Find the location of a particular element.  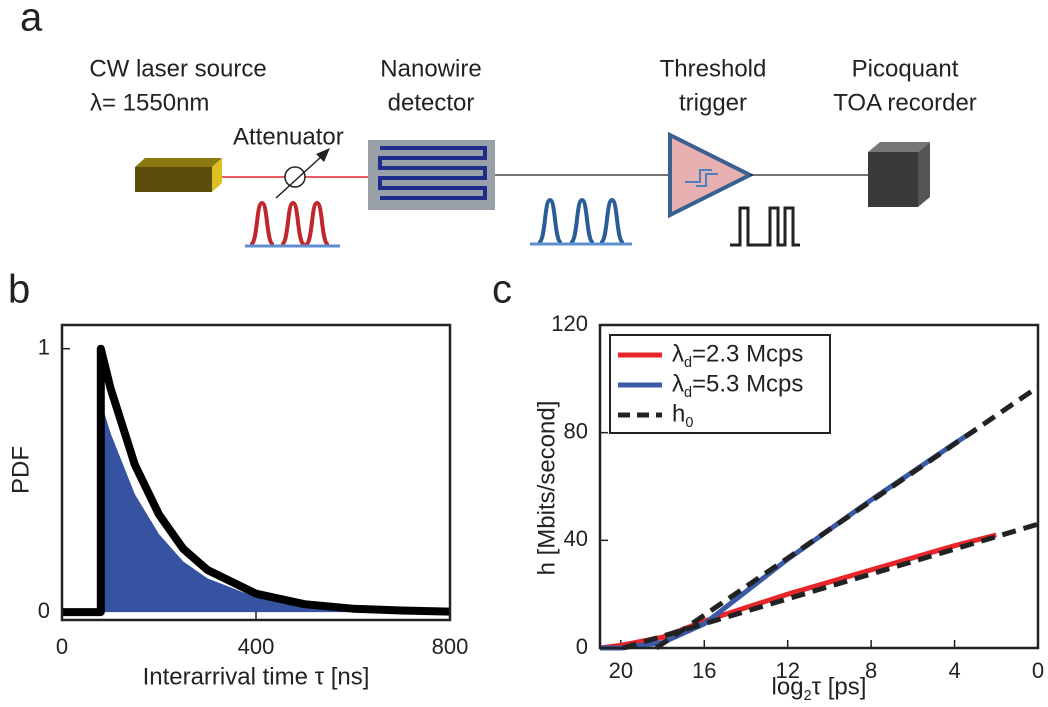

y-tick-label: 80 is located at coordinates (576, 430).